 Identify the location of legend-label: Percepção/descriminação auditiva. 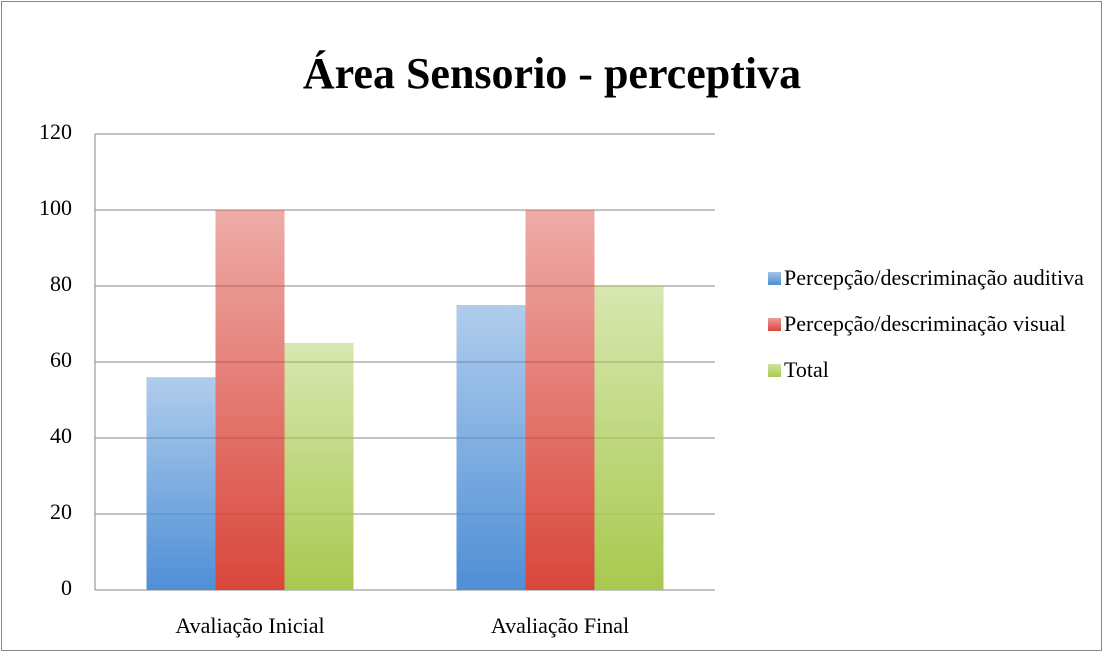
(934, 277).